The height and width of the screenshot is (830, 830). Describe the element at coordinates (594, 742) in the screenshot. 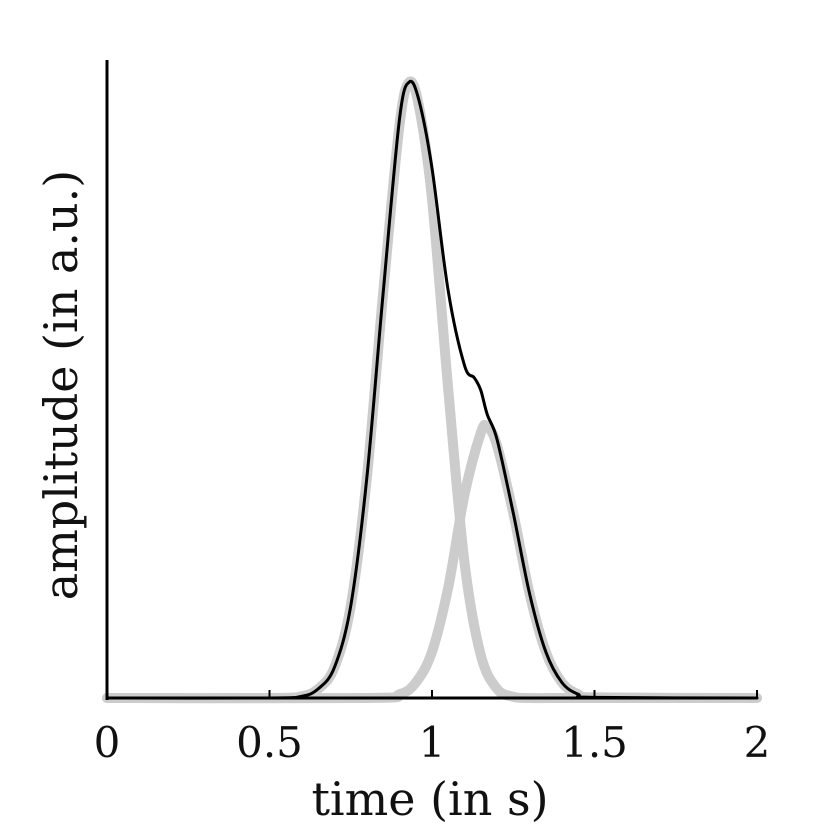

I see `x-tick-label: 1.5` at that location.